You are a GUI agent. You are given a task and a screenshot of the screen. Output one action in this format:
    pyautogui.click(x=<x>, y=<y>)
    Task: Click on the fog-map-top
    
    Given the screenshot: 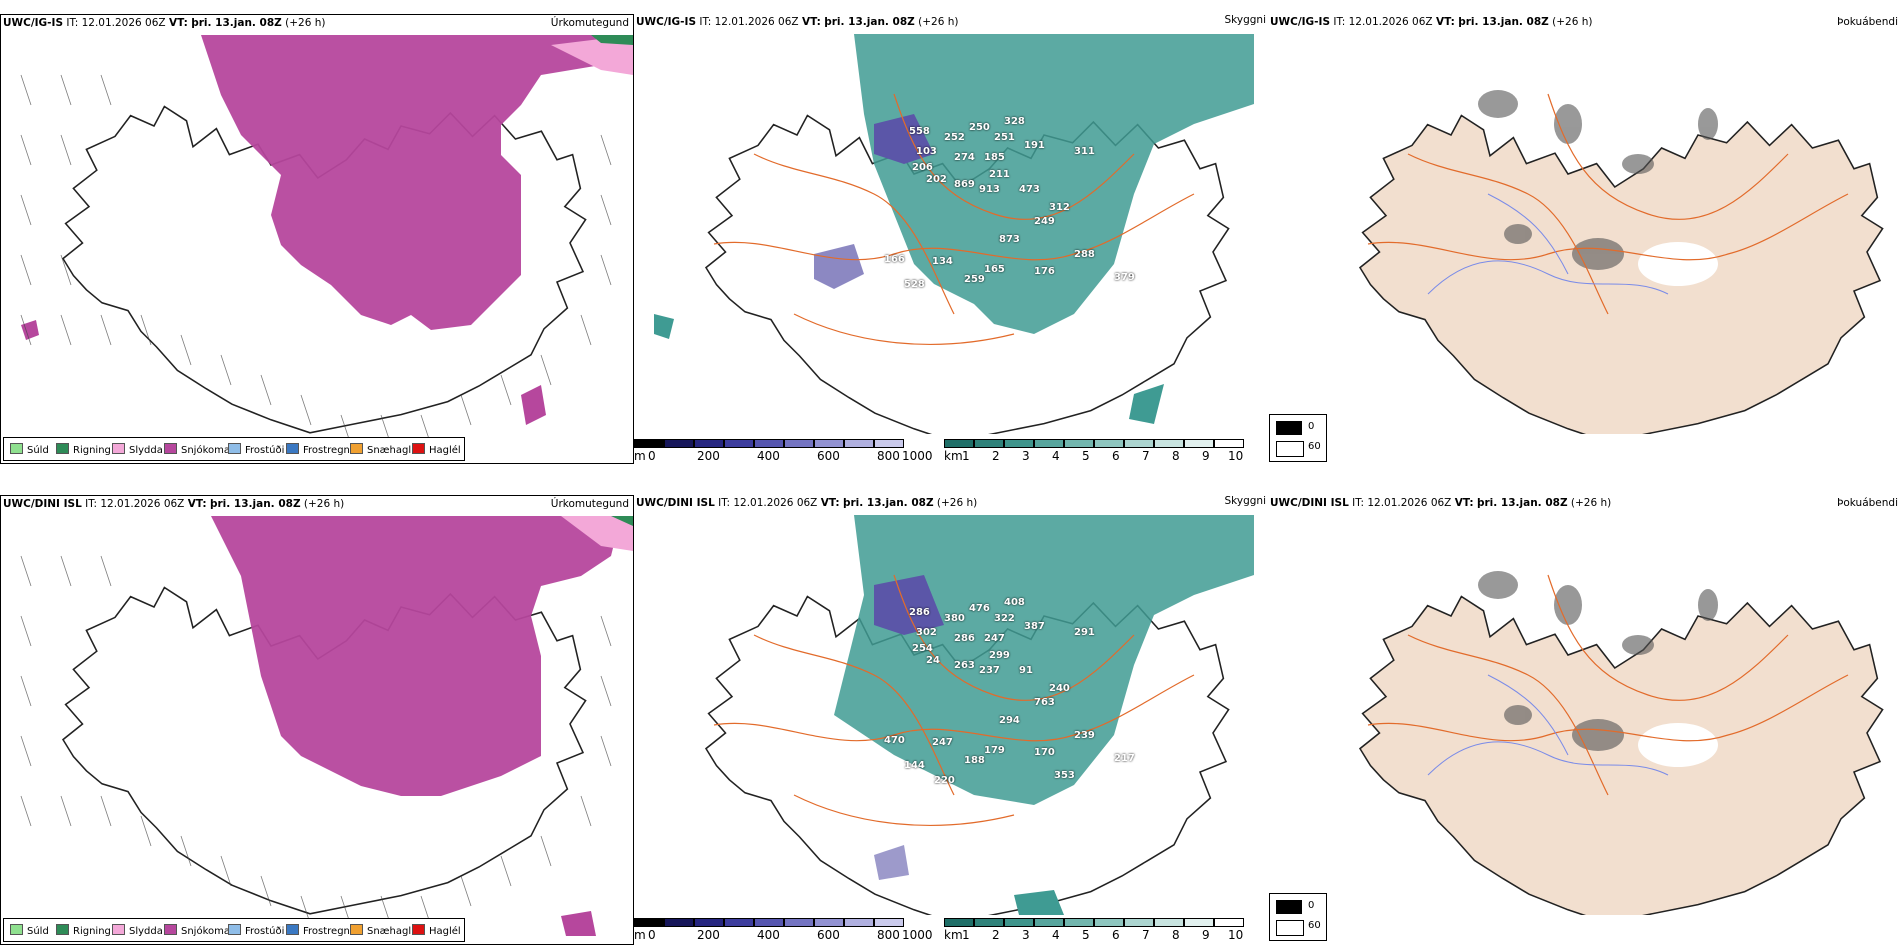 What is the action you would take?
    pyautogui.click(x=1621, y=262)
    